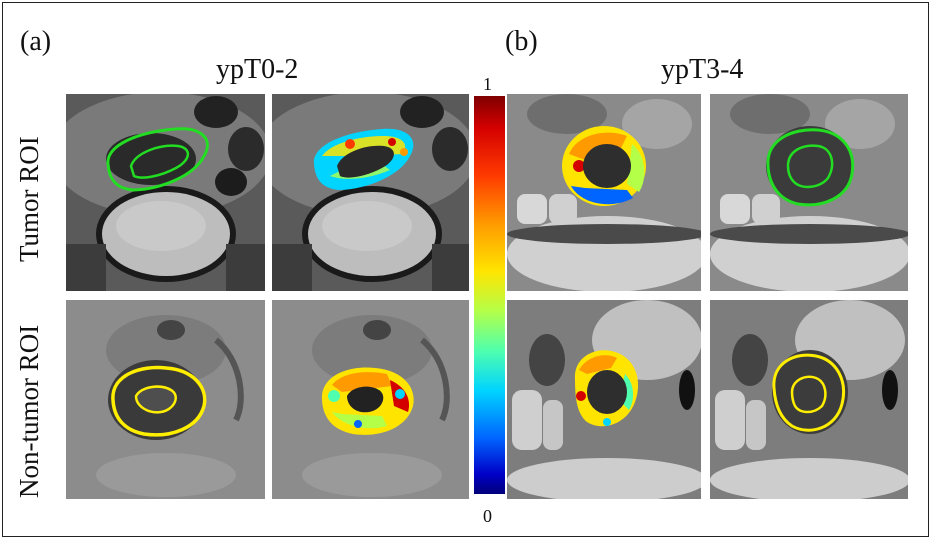 Image resolution: width=933 pixels, height=541 pixels. I want to click on mri-a-tumor-contour, so click(165, 192).